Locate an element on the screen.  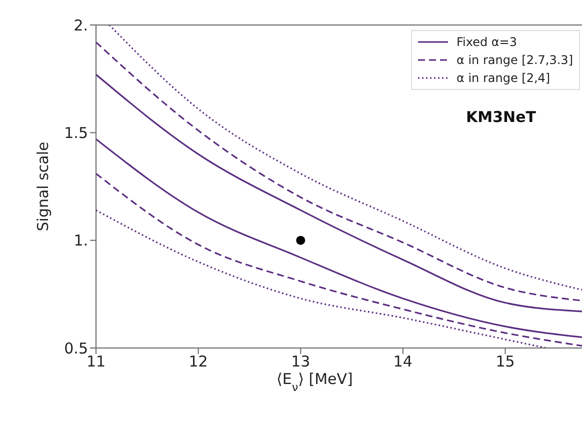
x-tick-label: 12 is located at coordinates (198, 361).